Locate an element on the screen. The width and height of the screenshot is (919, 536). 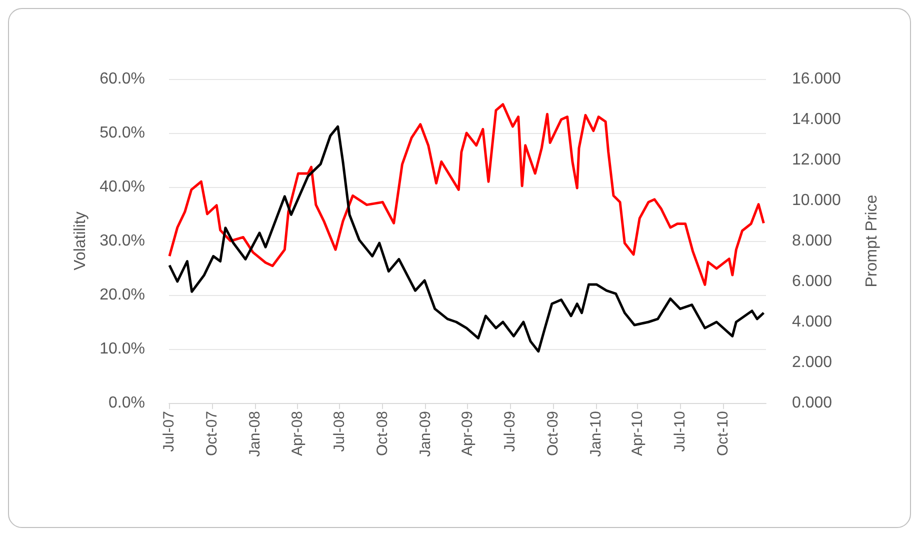
x-tick-label: Jan-10 is located at coordinates (595, 434).